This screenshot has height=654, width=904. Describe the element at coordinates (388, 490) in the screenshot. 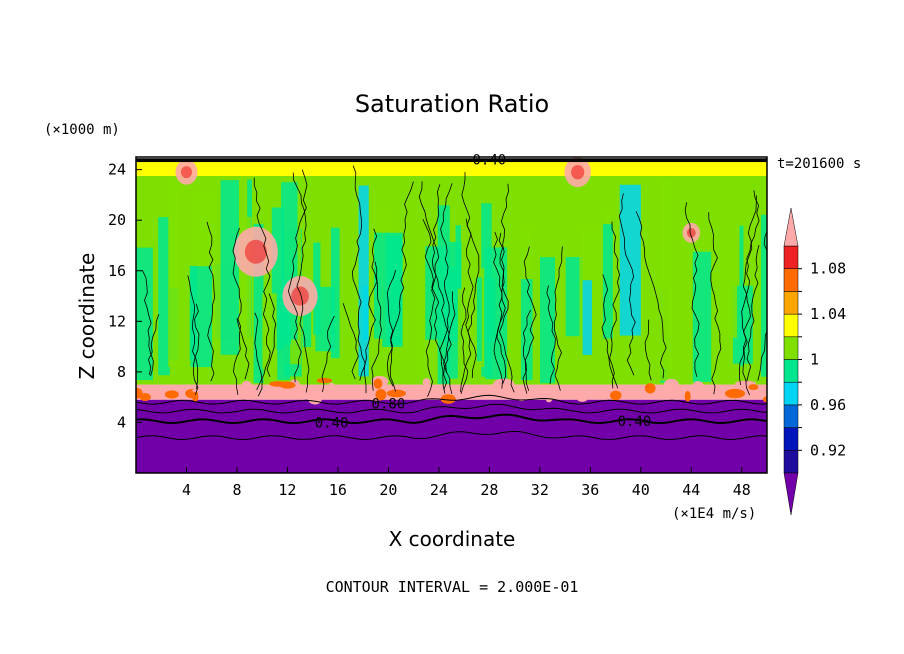

I see `x-tick-label: 20` at that location.